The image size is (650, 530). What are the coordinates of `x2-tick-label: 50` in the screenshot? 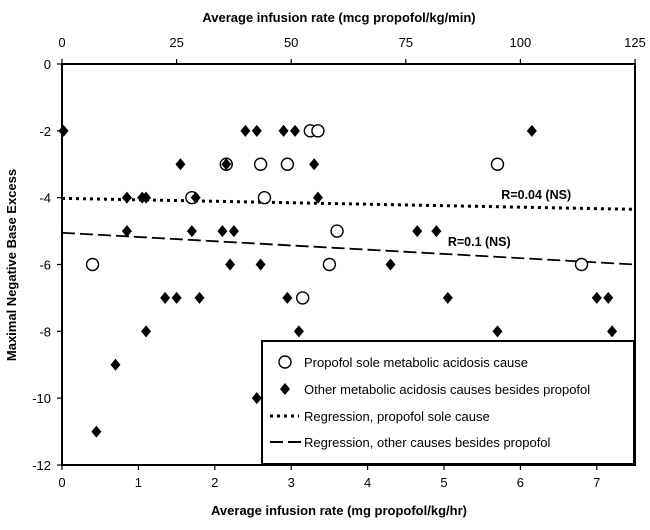 It's located at (291, 42).